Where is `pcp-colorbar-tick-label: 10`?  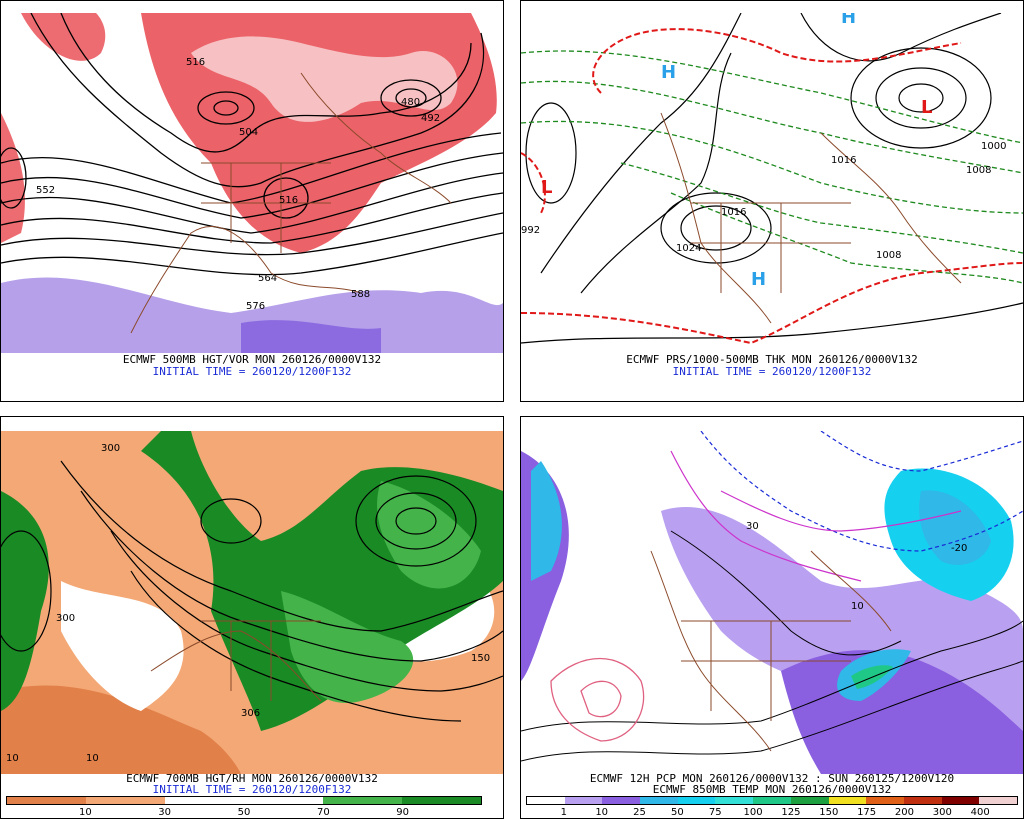
pcp-colorbar-tick-label: 10 is located at coordinates (602, 812).